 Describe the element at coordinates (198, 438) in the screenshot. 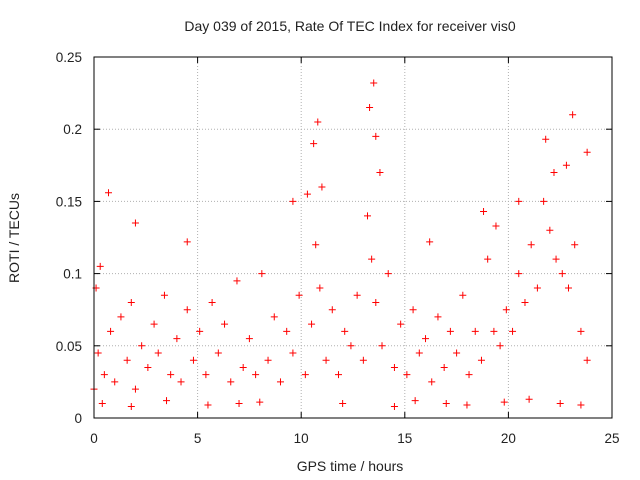

I see `x-tick-label: 5` at that location.